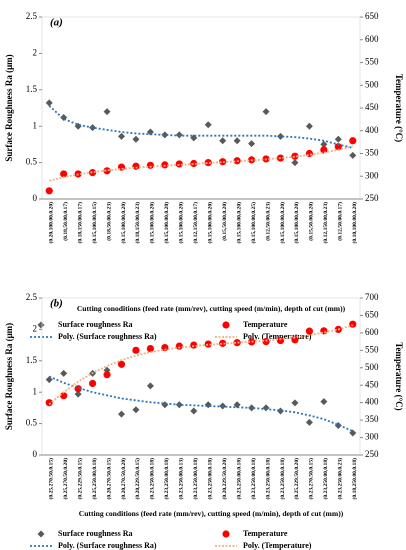 The image size is (406, 550). I want to click on legend-label: Poly. (Surface roughness Ra), so click(107, 545).